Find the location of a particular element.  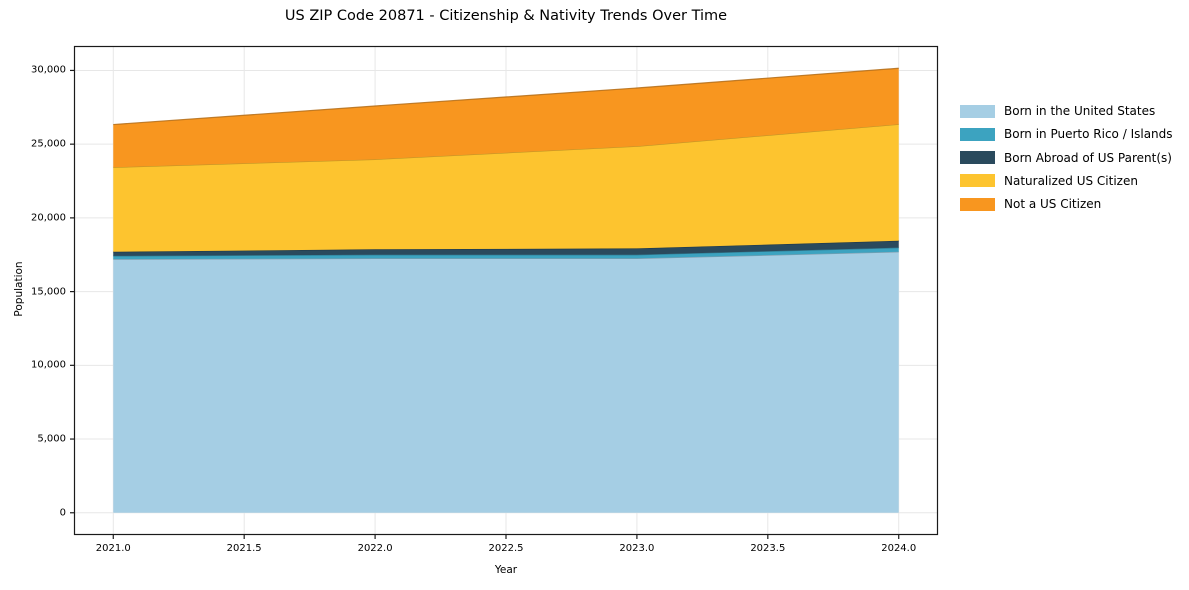

y-tick-label: 0 is located at coordinates (62, 513).